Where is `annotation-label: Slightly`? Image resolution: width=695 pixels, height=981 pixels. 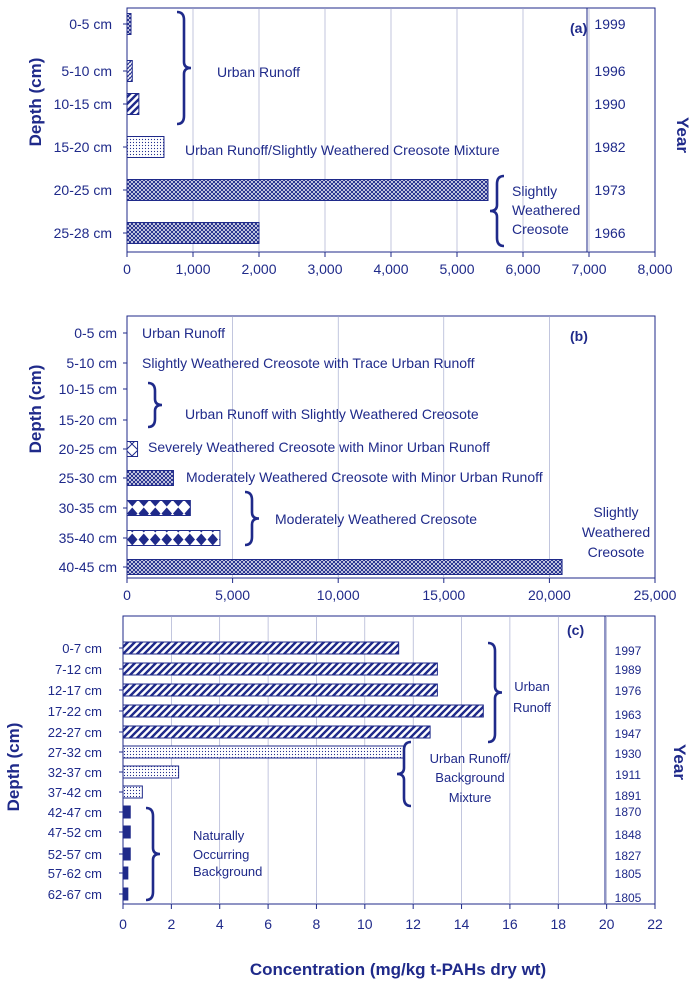
annotation-label: Slightly is located at coordinates (615, 512).